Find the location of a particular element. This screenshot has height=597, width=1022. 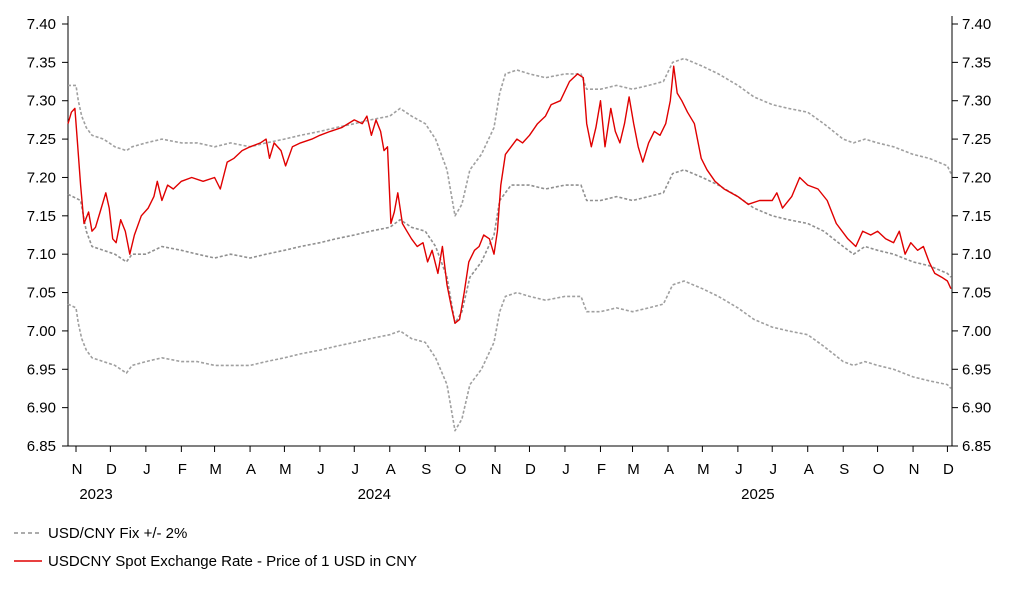

y-tick-label-left: 7.30 is located at coordinates (41, 101).